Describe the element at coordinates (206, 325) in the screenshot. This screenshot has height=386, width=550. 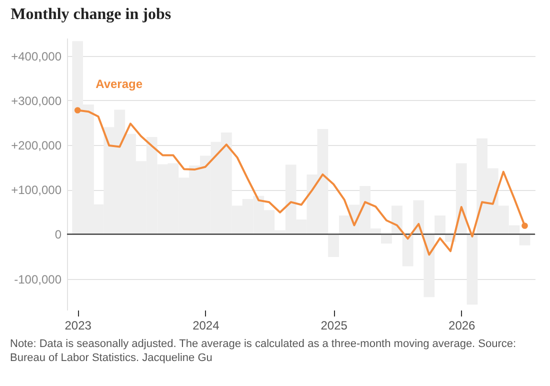
I see `x-tick-label: 2024` at that location.